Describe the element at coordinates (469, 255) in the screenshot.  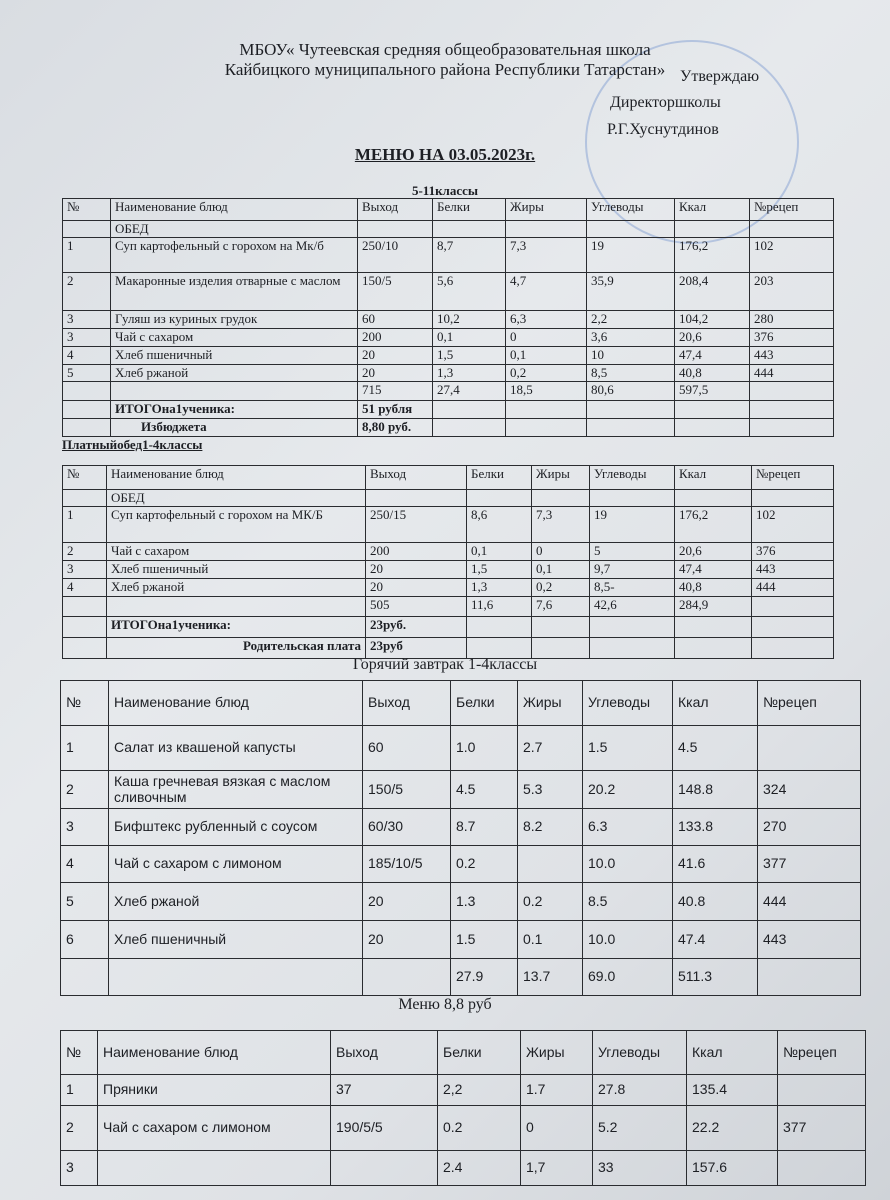
I see `cell-protein: 8,7` at that location.